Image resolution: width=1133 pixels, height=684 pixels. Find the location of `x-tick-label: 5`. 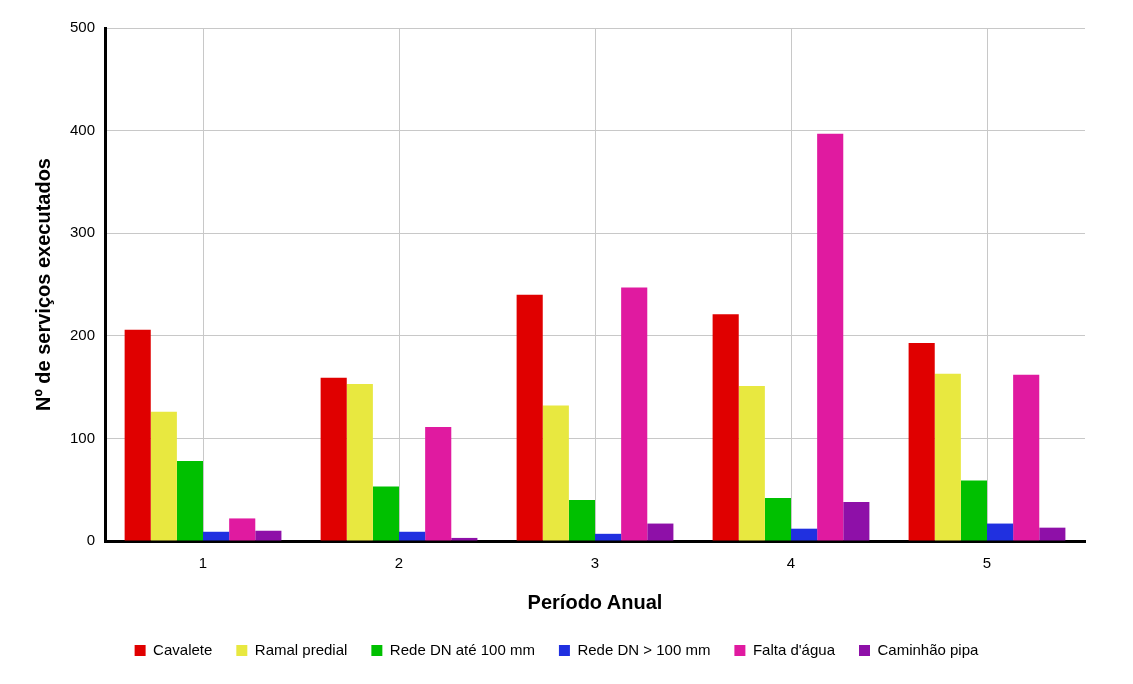

x-tick-label: 5 is located at coordinates (987, 563).